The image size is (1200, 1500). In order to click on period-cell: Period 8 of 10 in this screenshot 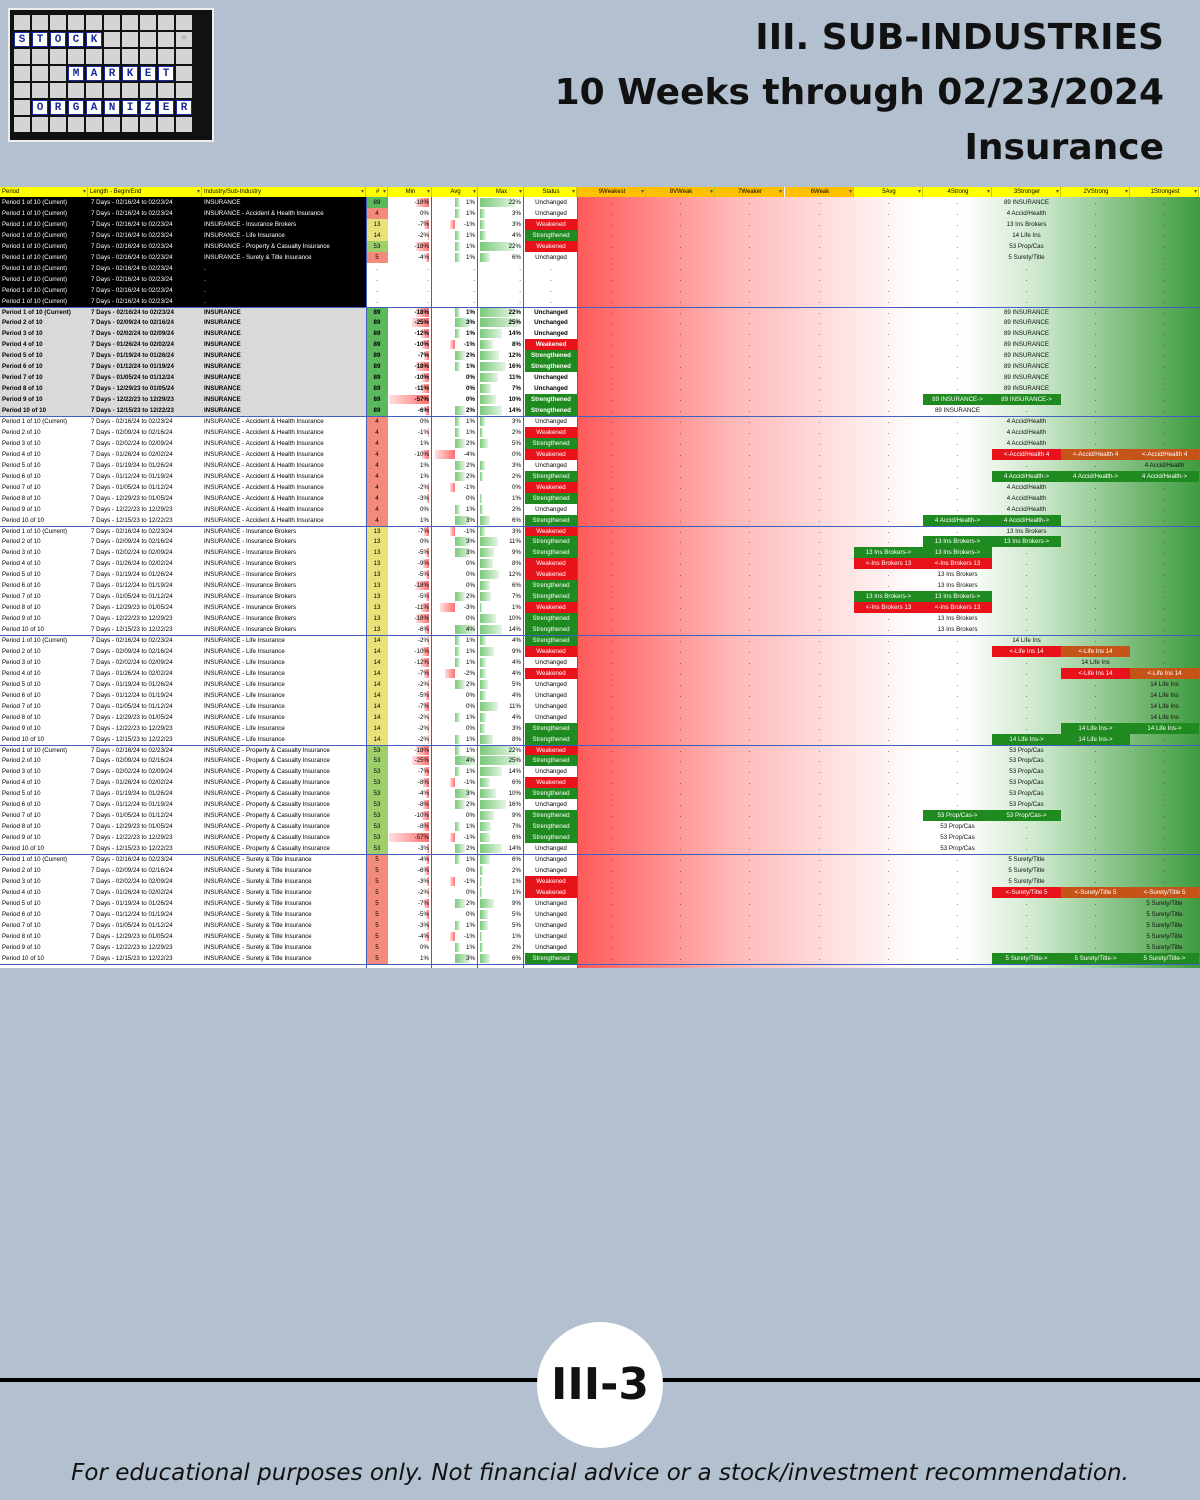, I will do `click(21, 936)`.